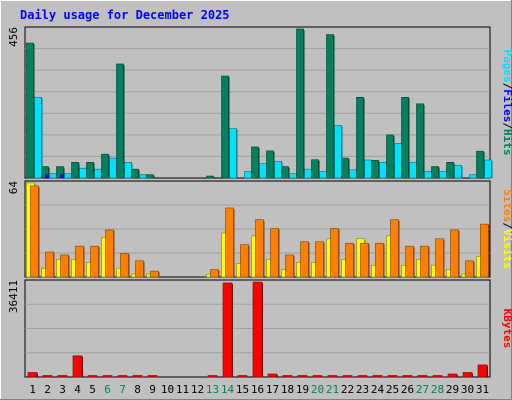 The image size is (512, 400). Describe the element at coordinates (287, 389) in the screenshot. I see `x-tick-label: 18` at that location.